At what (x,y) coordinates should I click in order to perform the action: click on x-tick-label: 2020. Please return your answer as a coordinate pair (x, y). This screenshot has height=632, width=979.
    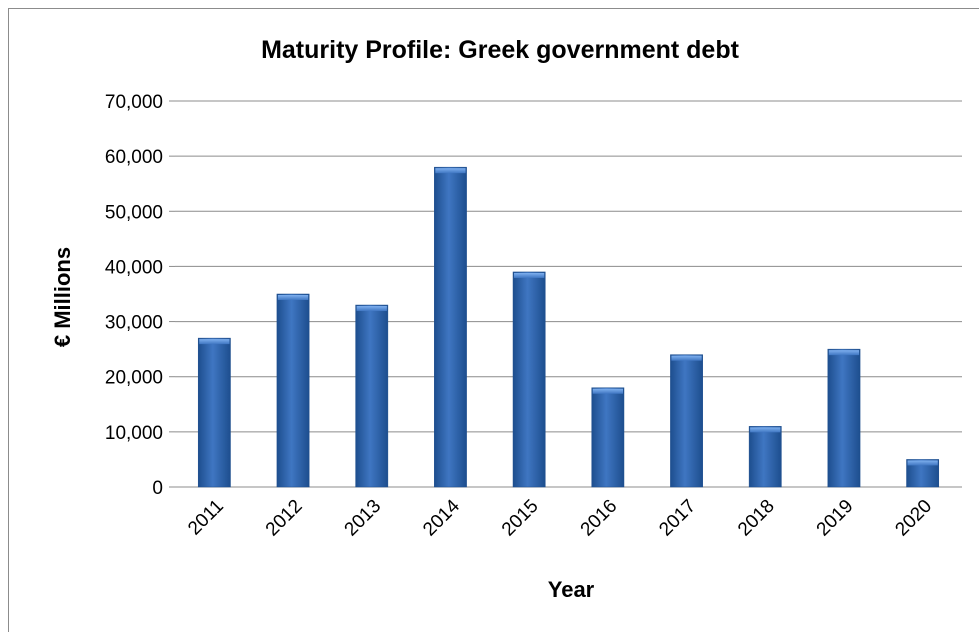
    Looking at the image, I should click on (913, 518).